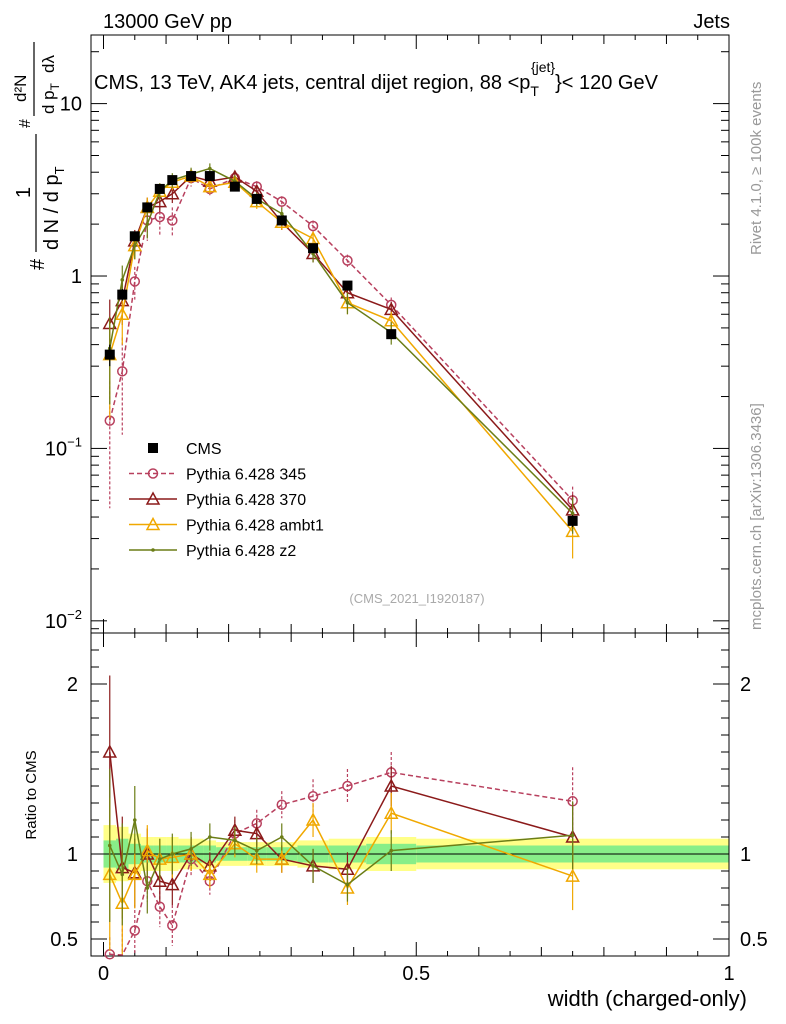 This screenshot has width=786, height=1024. I want to click on x-tick-label: 0.5, so click(416, 974).